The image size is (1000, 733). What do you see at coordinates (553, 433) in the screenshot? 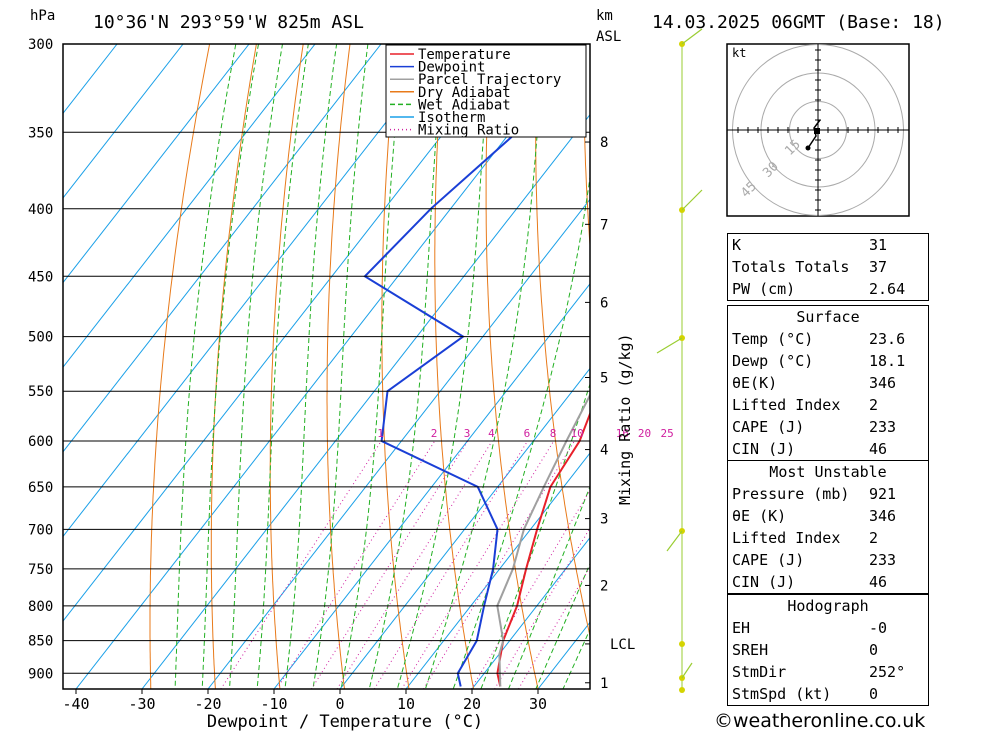
I see `mixing-ratio-label: 8` at bounding box center [553, 433].